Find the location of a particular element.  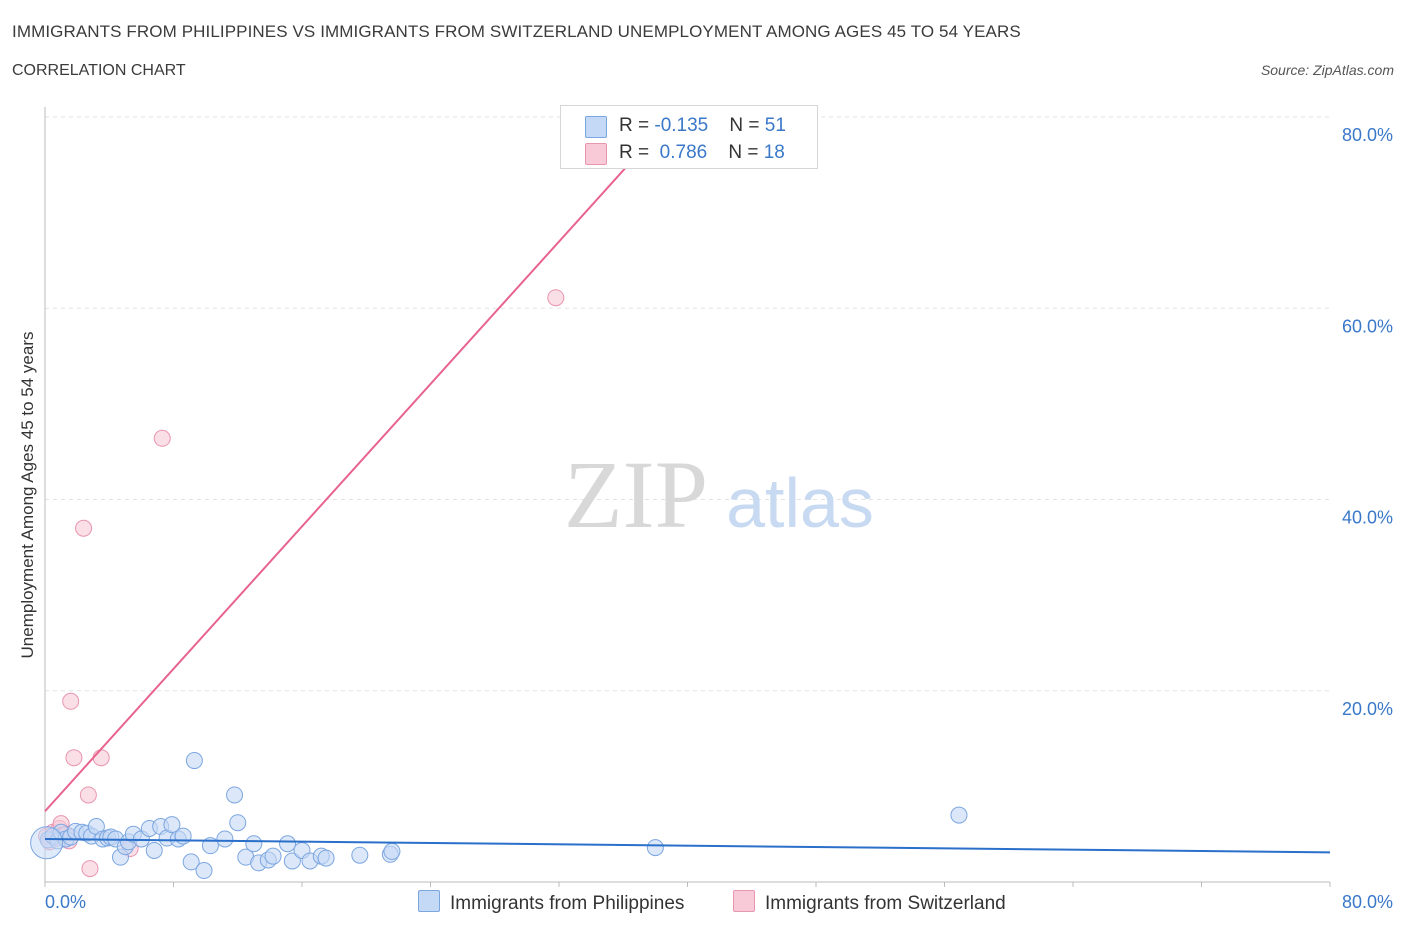

legend-n-value: 18 is located at coordinates (774, 152).